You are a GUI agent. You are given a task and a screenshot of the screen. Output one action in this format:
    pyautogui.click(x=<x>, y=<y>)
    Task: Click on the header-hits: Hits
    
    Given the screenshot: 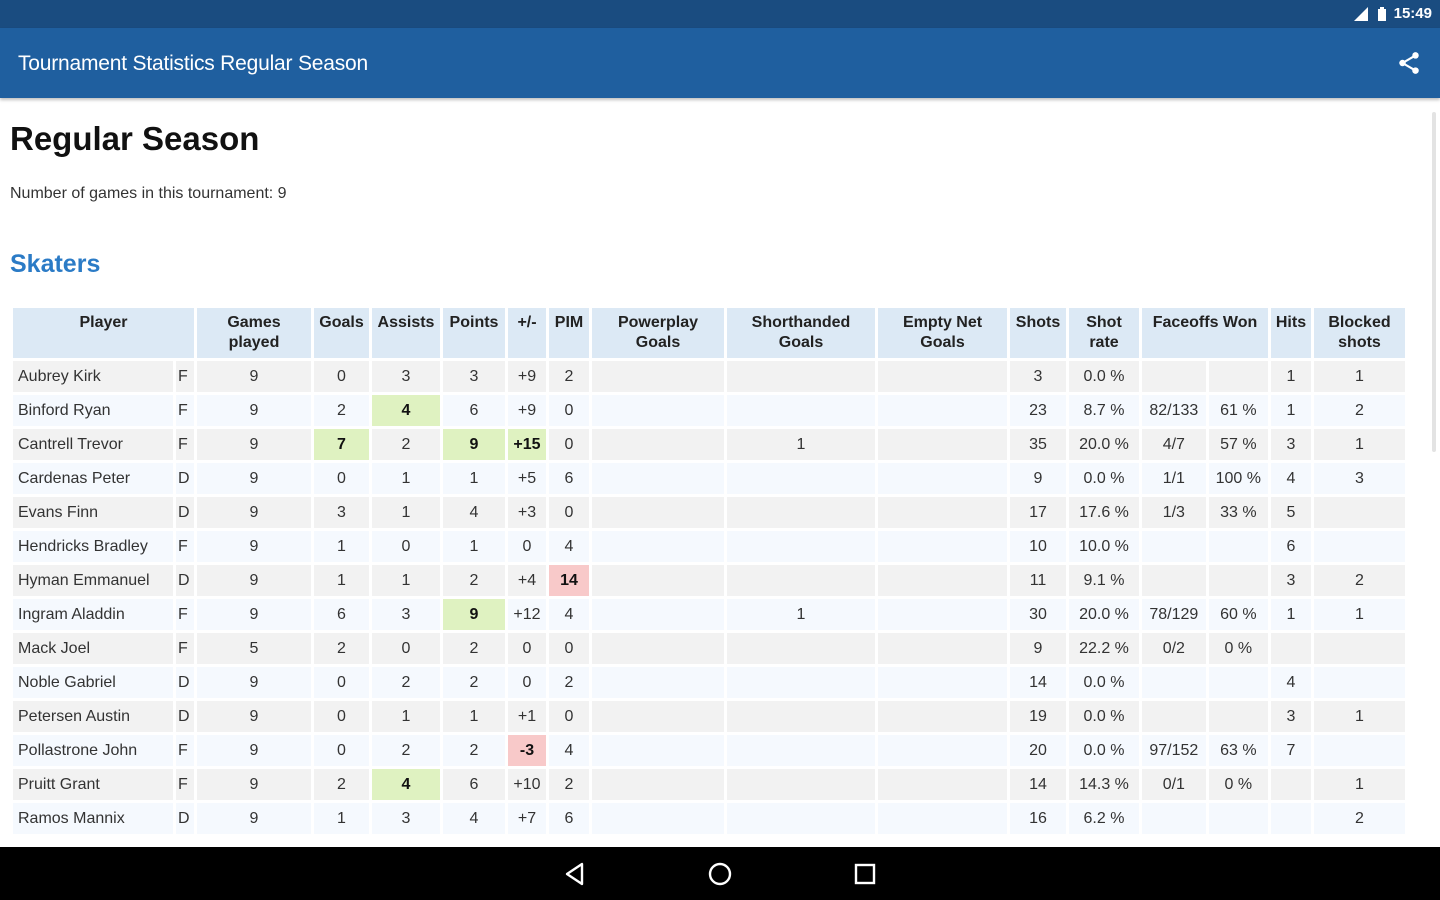 What is the action you would take?
    pyautogui.click(x=1291, y=333)
    